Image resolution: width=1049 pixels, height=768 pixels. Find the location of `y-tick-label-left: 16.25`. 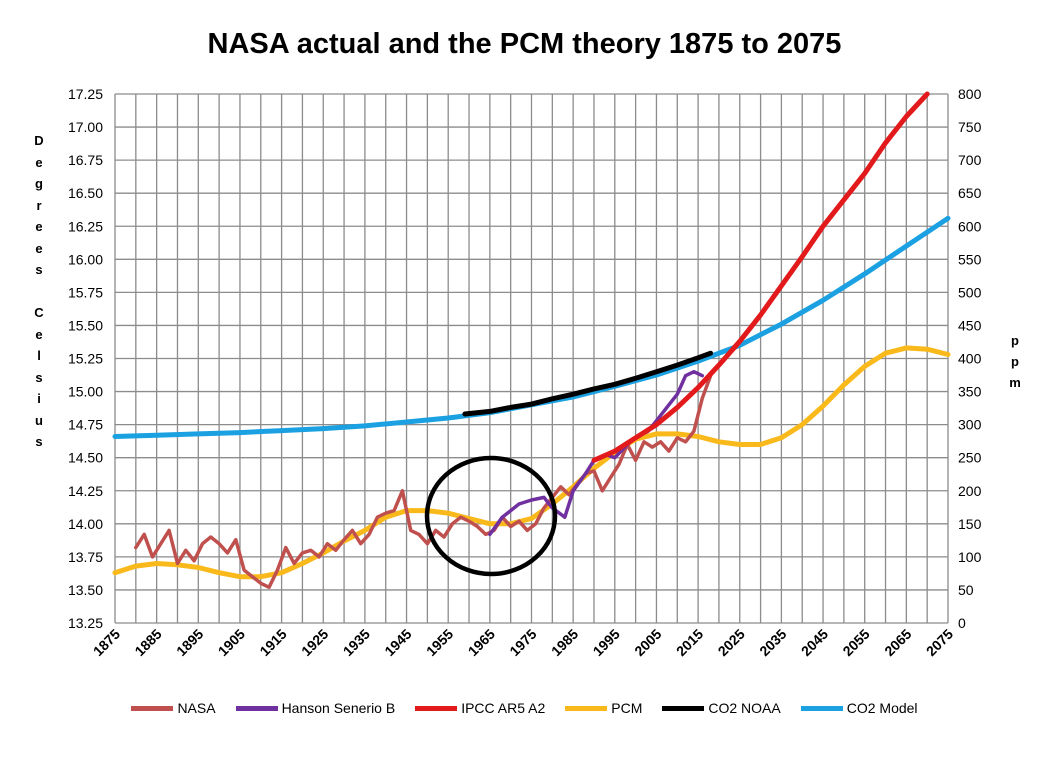

y-tick-label-left: 16.25 is located at coordinates (85, 226).